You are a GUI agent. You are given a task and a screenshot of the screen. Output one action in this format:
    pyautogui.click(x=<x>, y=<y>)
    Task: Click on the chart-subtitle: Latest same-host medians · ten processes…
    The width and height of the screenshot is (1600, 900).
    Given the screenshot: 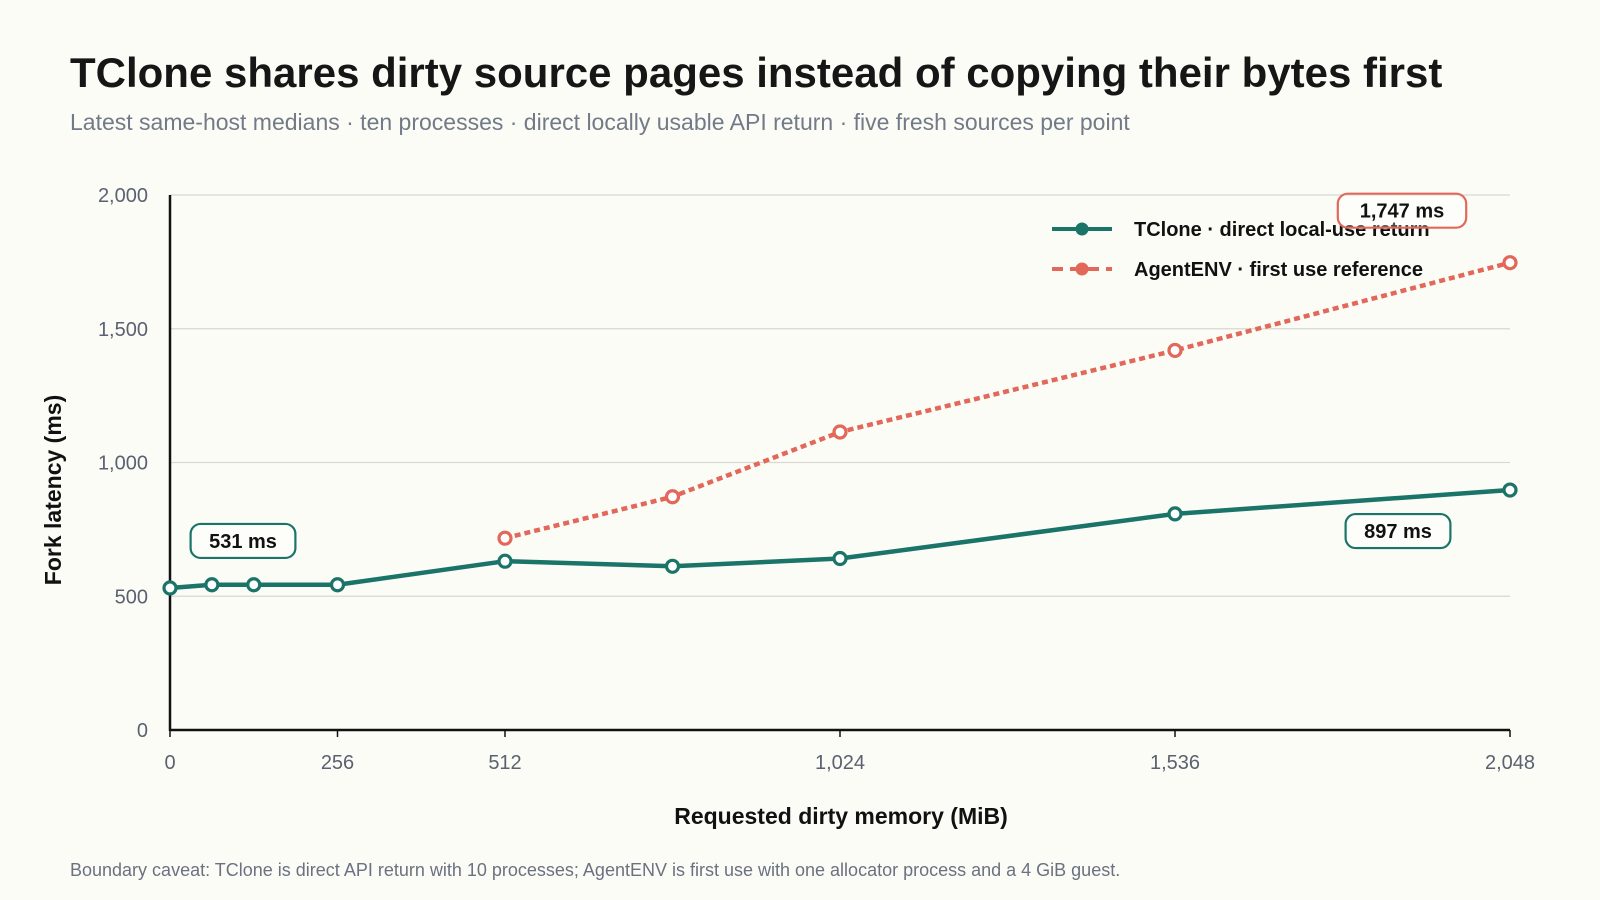 What is the action you would take?
    pyautogui.click(x=600, y=122)
    